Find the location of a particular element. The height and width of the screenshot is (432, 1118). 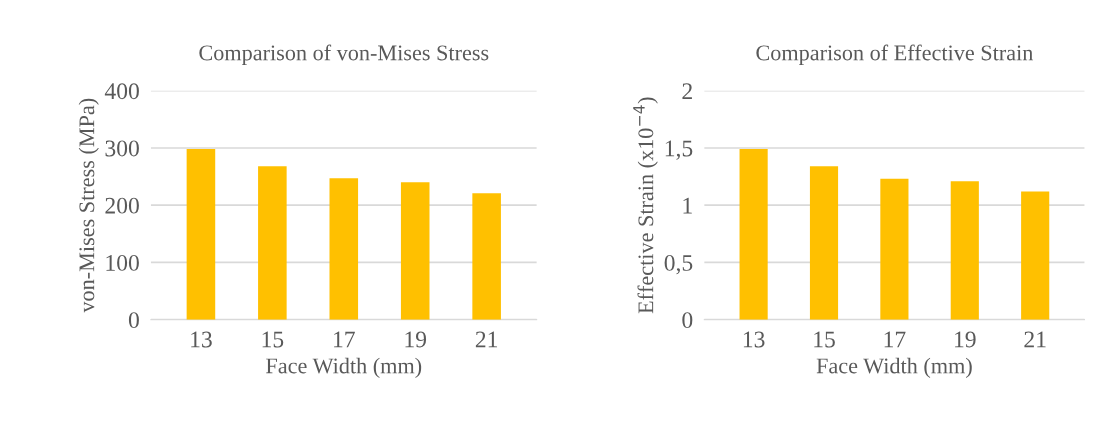

y-tick-label: 200 is located at coordinates (122, 205).